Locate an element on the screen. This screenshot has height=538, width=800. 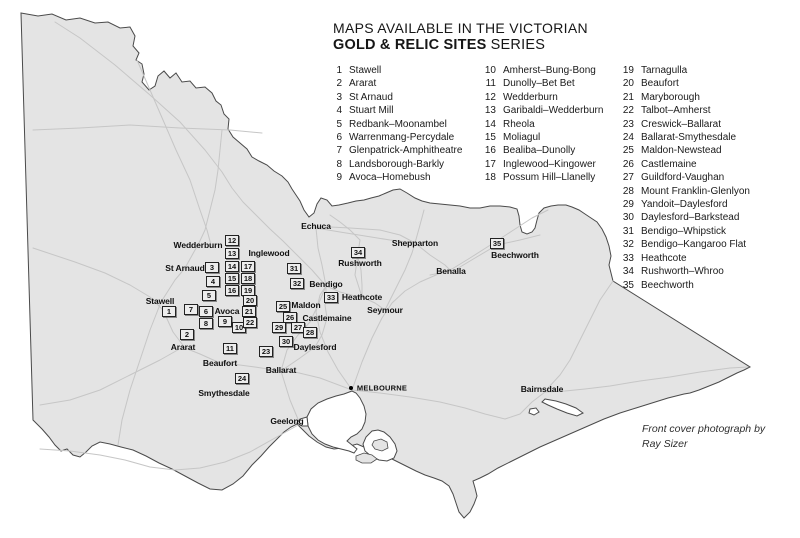
legend-item-number: 25 is located at coordinates (628, 151).